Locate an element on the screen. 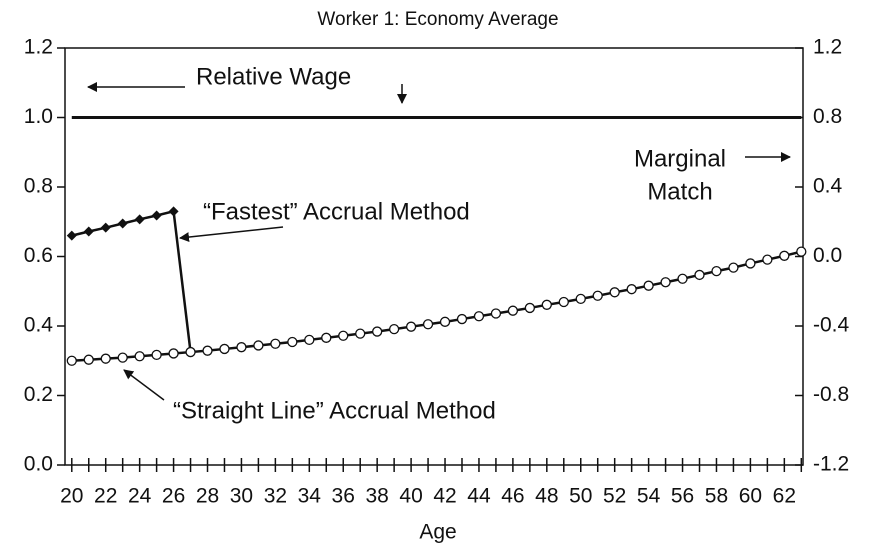 This screenshot has width=876, height=546. y-tick-label: 0.8 is located at coordinates (38, 186).